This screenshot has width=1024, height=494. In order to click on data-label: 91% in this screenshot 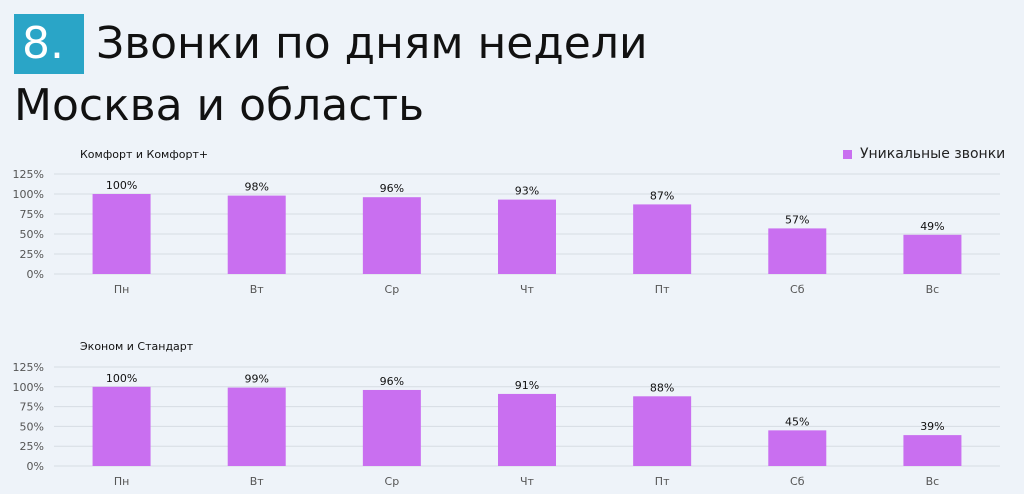, I will do `click(527, 385)`.